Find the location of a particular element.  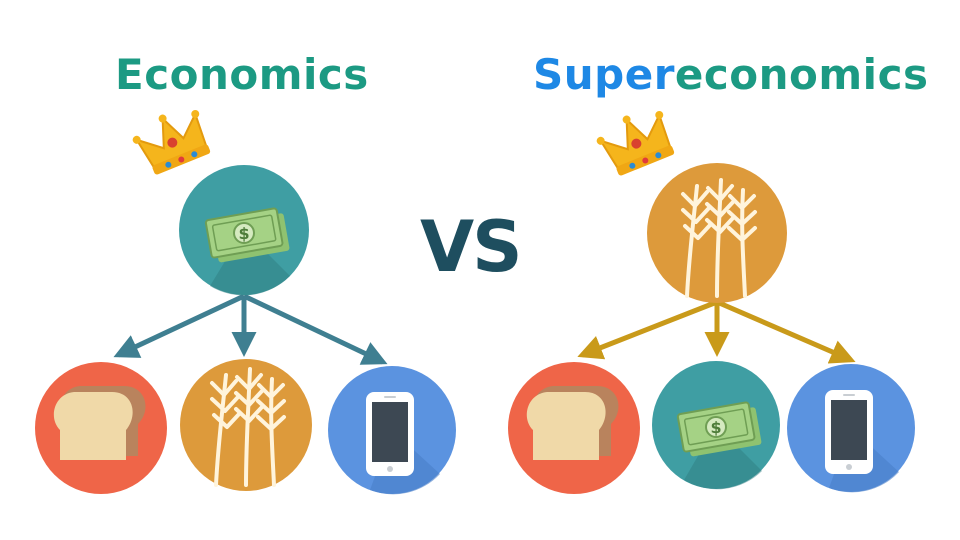

right-bread-node is located at coordinates (574, 428).